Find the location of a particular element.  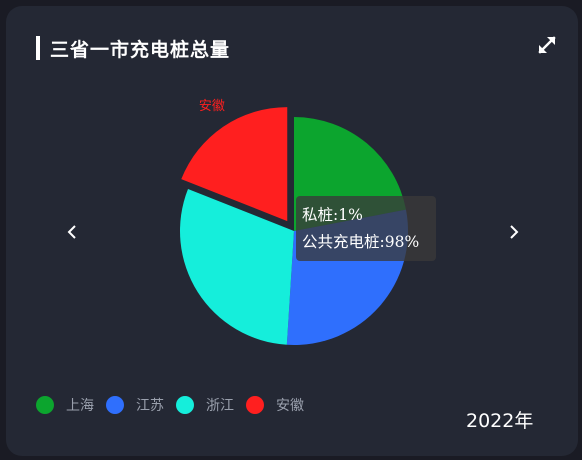

expand-icon is located at coordinates (547, 45).